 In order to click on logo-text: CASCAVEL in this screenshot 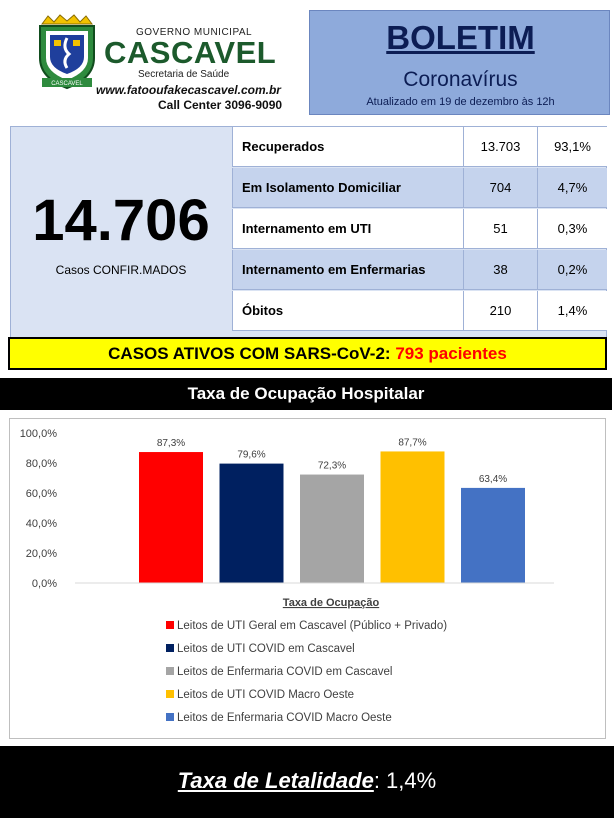, I will do `click(67, 84)`.